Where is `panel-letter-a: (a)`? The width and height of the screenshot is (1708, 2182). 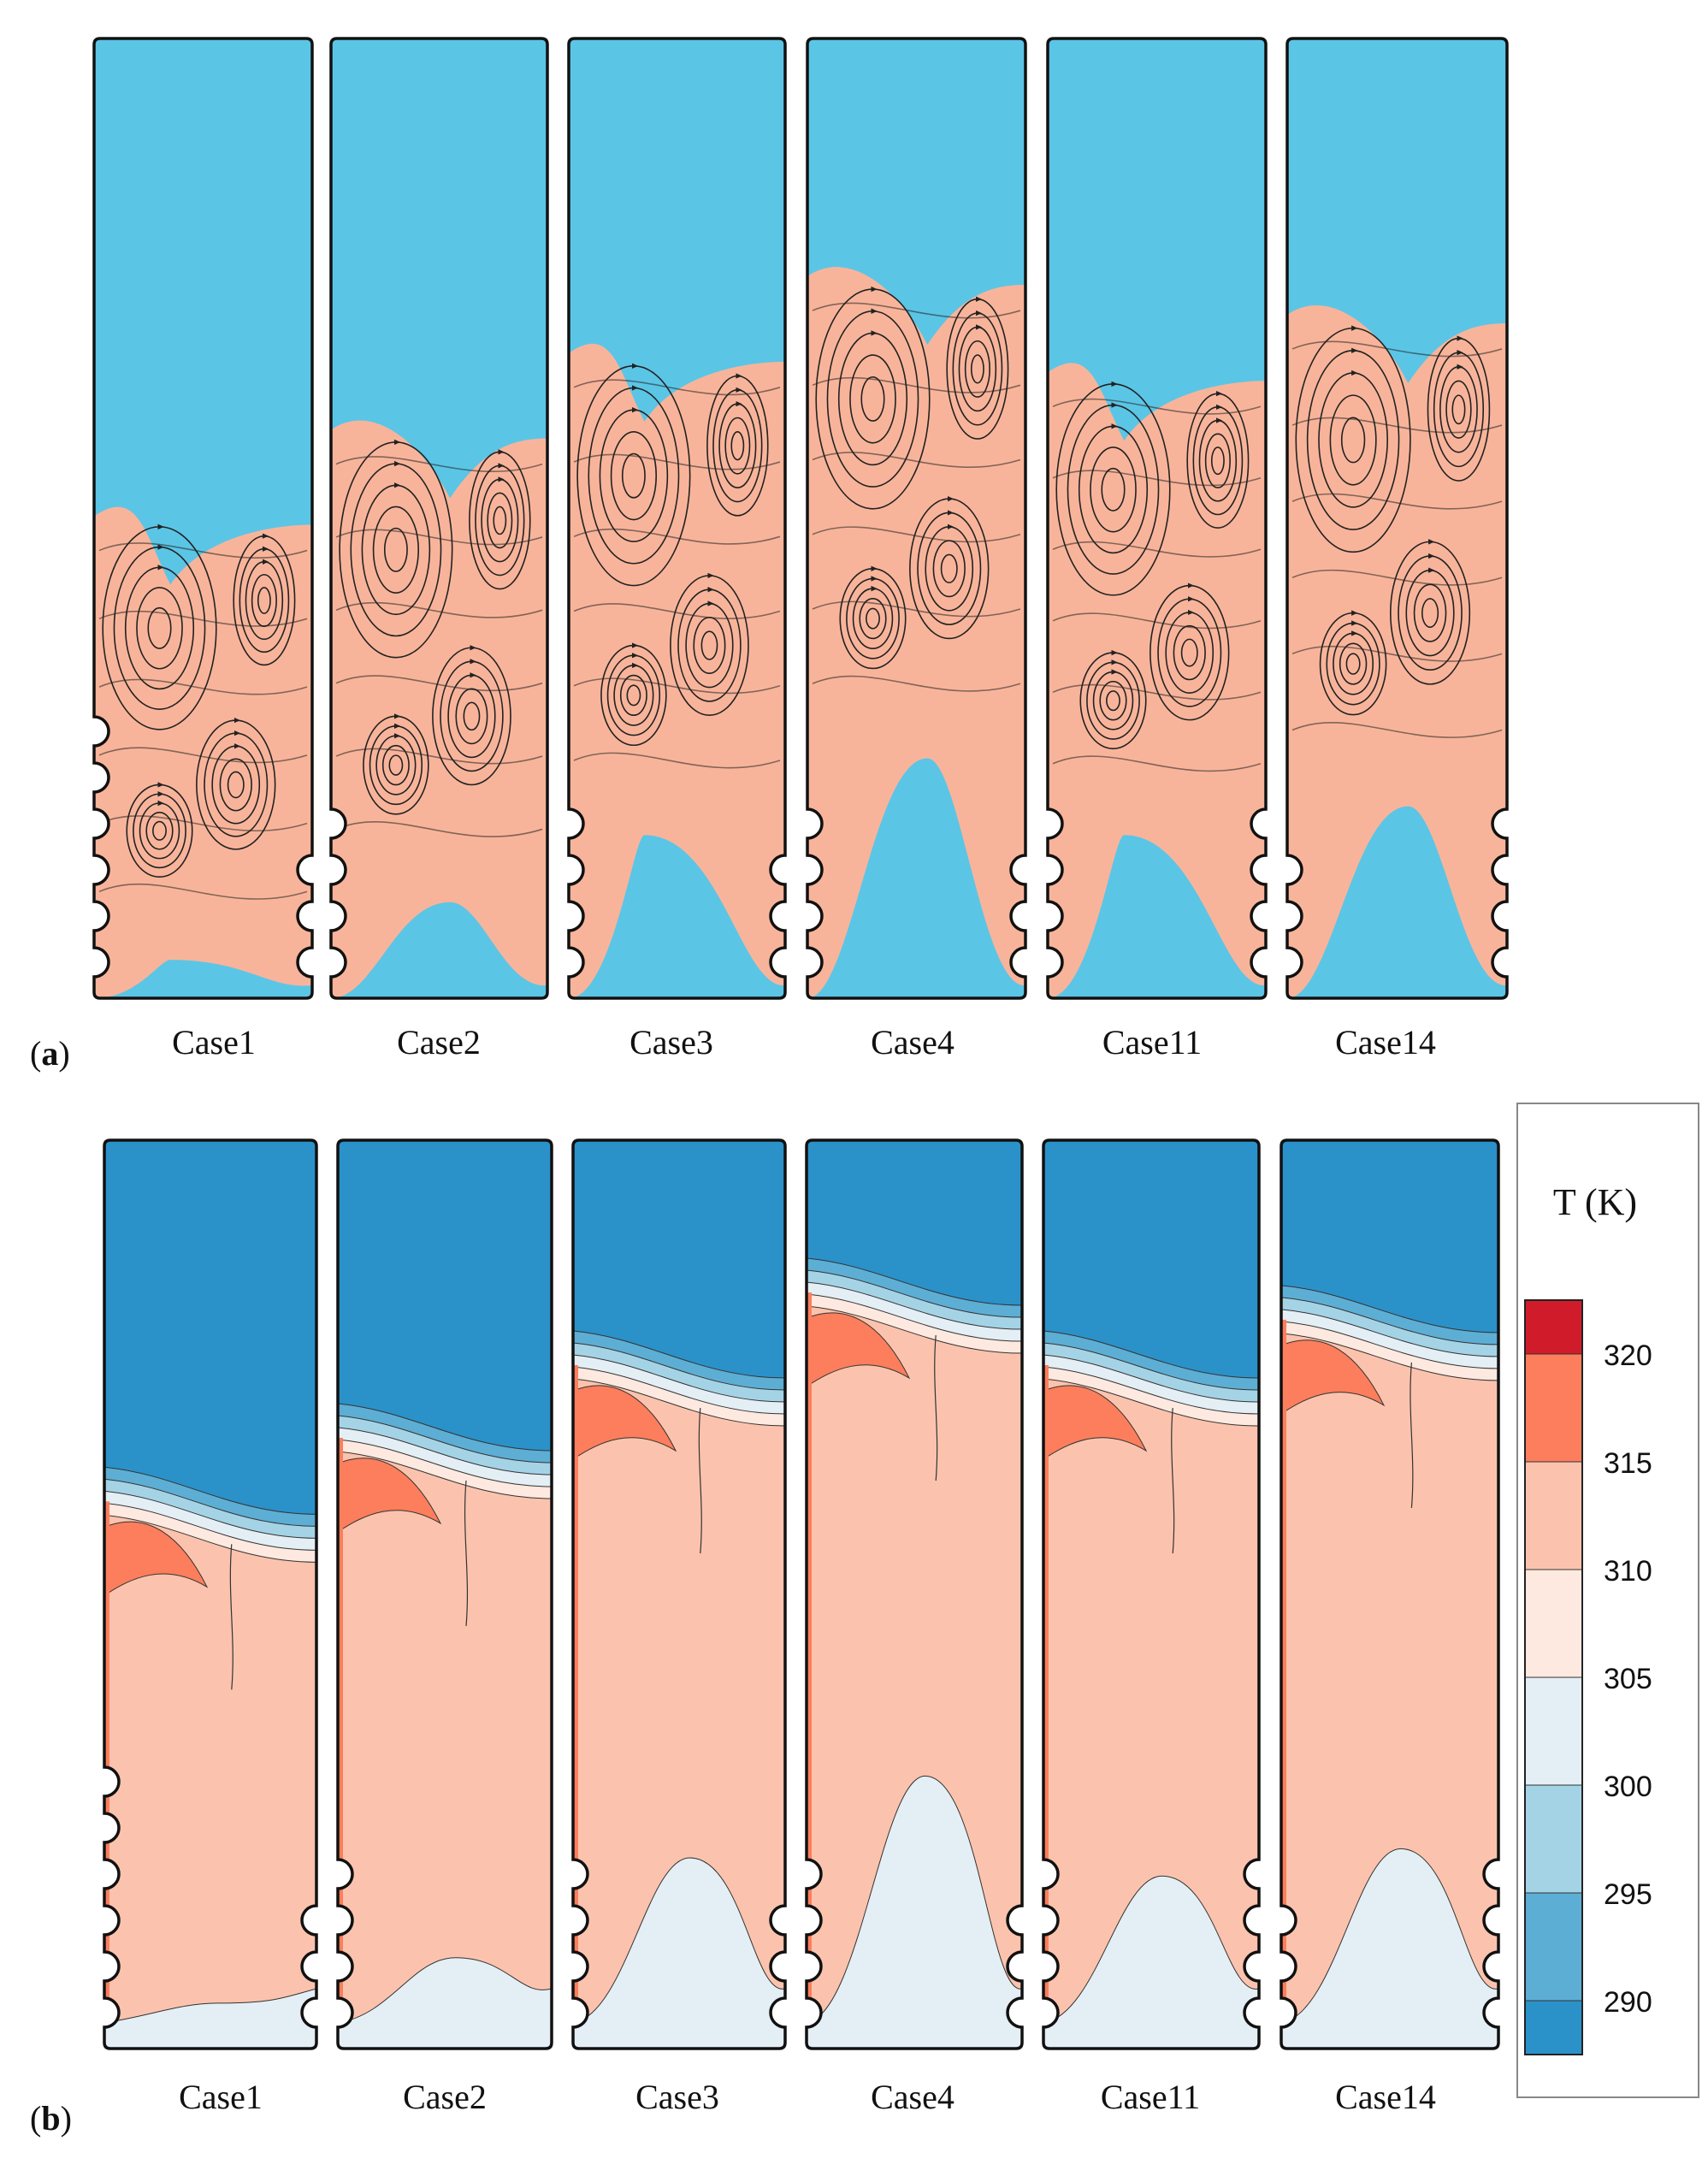
panel-letter-a: (a) is located at coordinates (50, 1053).